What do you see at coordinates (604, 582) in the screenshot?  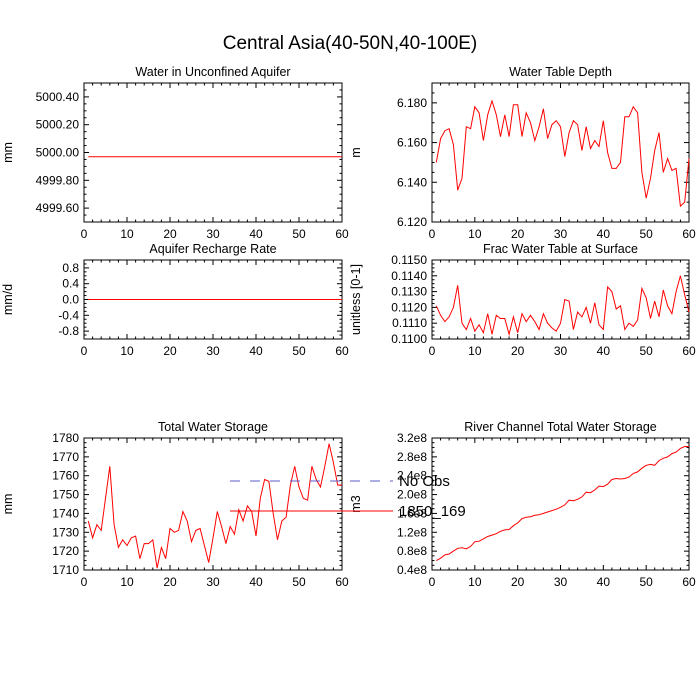 I see `panel6-xtick-label: 40` at bounding box center [604, 582].